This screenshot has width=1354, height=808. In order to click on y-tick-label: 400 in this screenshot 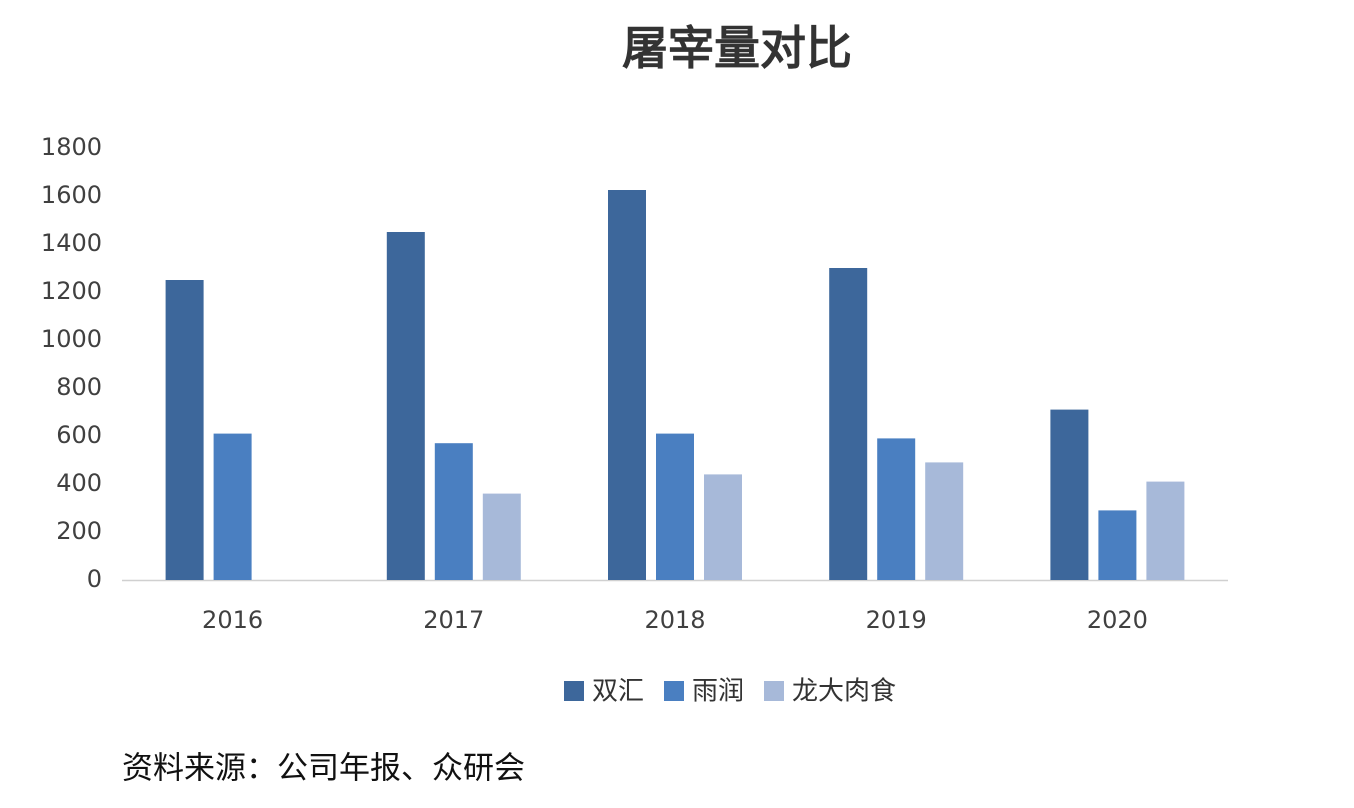, I will do `click(79, 483)`.